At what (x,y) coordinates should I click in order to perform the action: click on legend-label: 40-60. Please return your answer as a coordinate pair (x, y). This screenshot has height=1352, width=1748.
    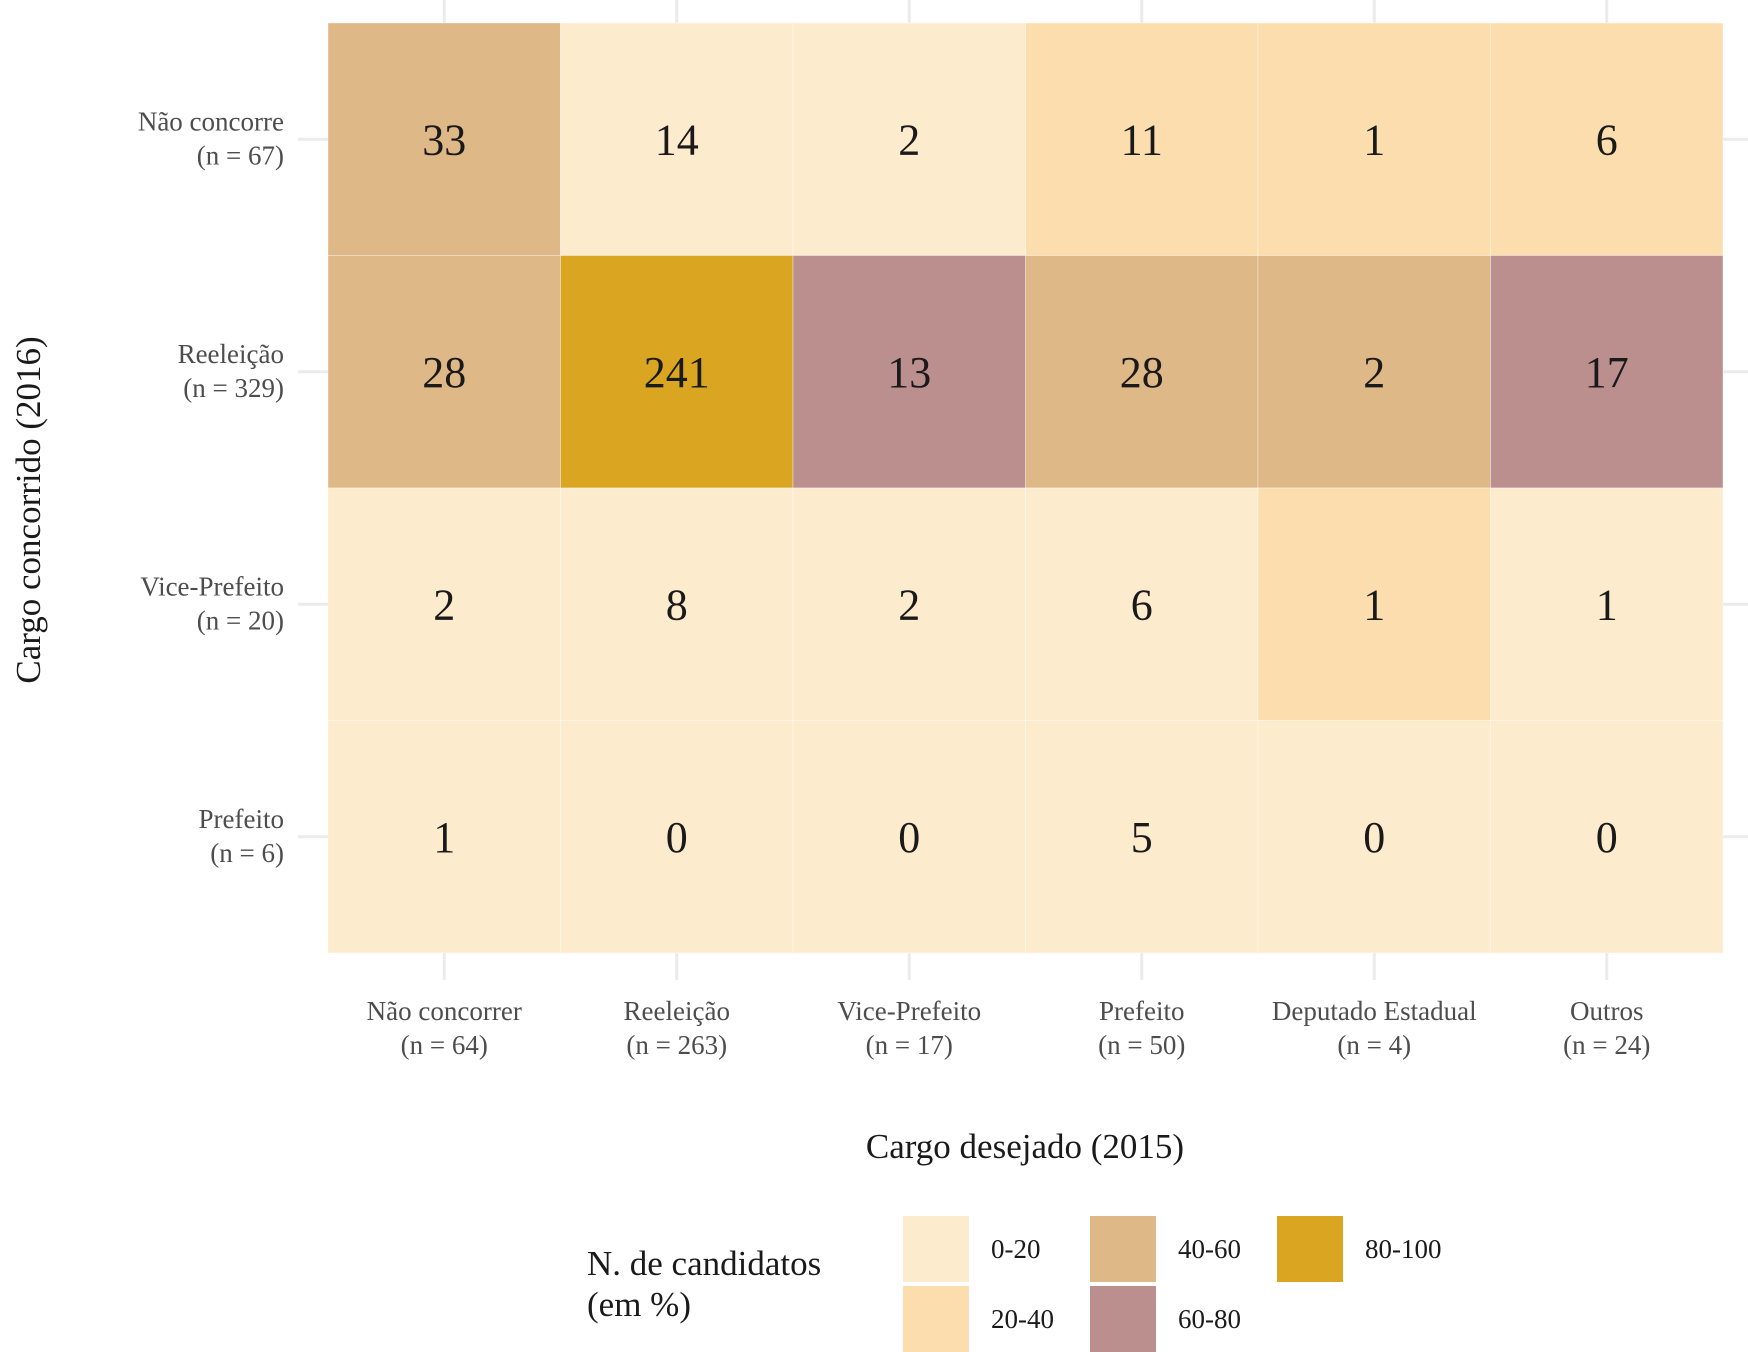
    Looking at the image, I should click on (1209, 1249).